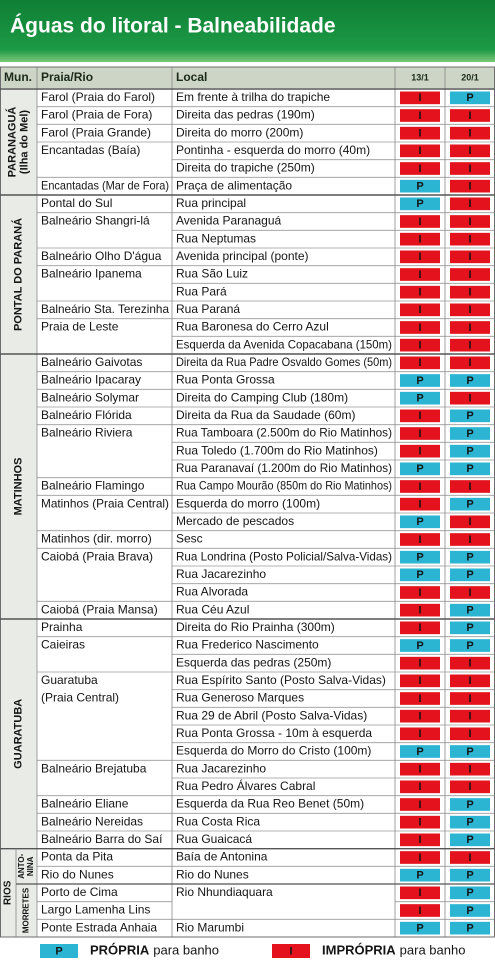  What do you see at coordinates (255, 627) in the screenshot?
I see `local-name: Direita do Rio Prainha (300m)` at bounding box center [255, 627].